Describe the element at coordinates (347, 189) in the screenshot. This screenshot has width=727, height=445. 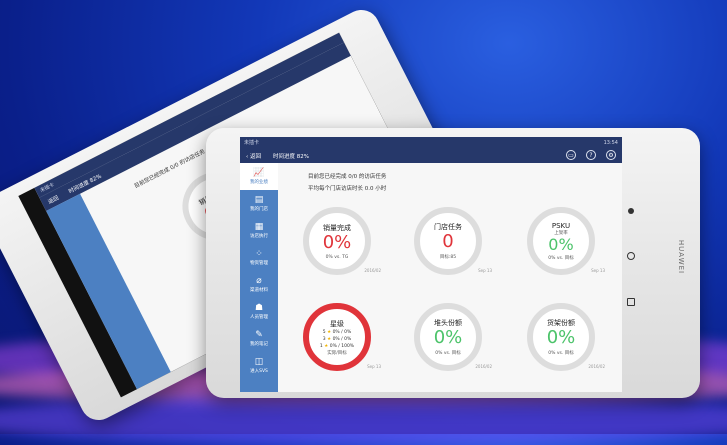
I see `summary-line-2: 平均每个门店访店时长 0.0 小时` at that location.